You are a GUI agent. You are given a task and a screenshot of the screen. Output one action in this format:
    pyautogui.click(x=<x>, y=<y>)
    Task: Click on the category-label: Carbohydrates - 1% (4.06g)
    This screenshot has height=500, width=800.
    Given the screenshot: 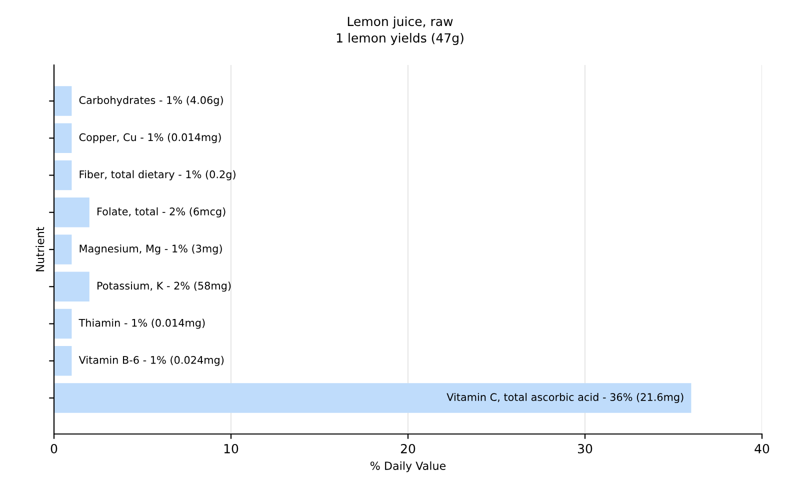 What is the action you would take?
    pyautogui.click(x=151, y=101)
    